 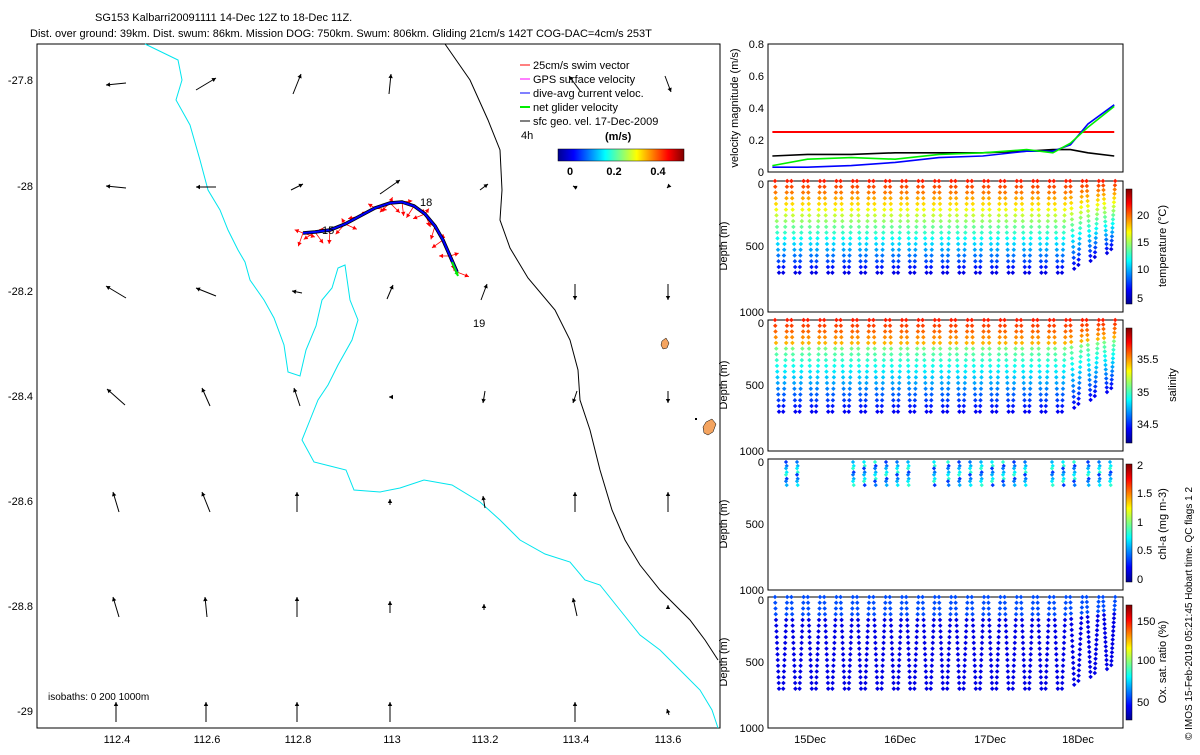 What do you see at coordinates (709, 427) in the screenshot?
I see `island-south` at bounding box center [709, 427].